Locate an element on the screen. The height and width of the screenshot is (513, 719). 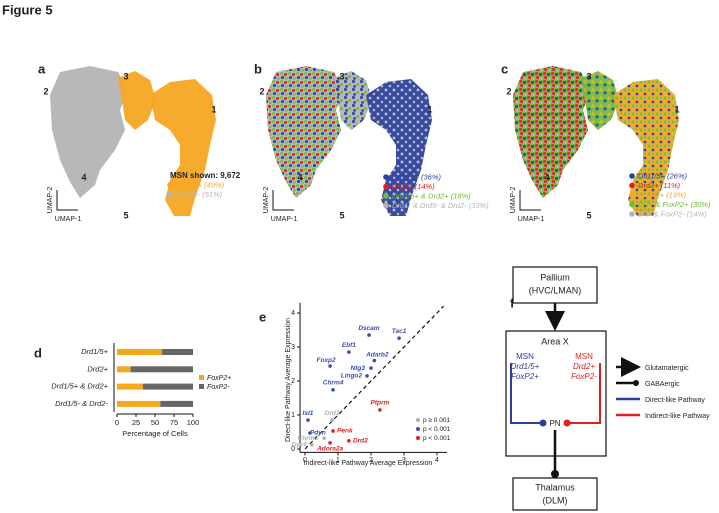
point-label: Dscam is located at coordinates (369, 328).